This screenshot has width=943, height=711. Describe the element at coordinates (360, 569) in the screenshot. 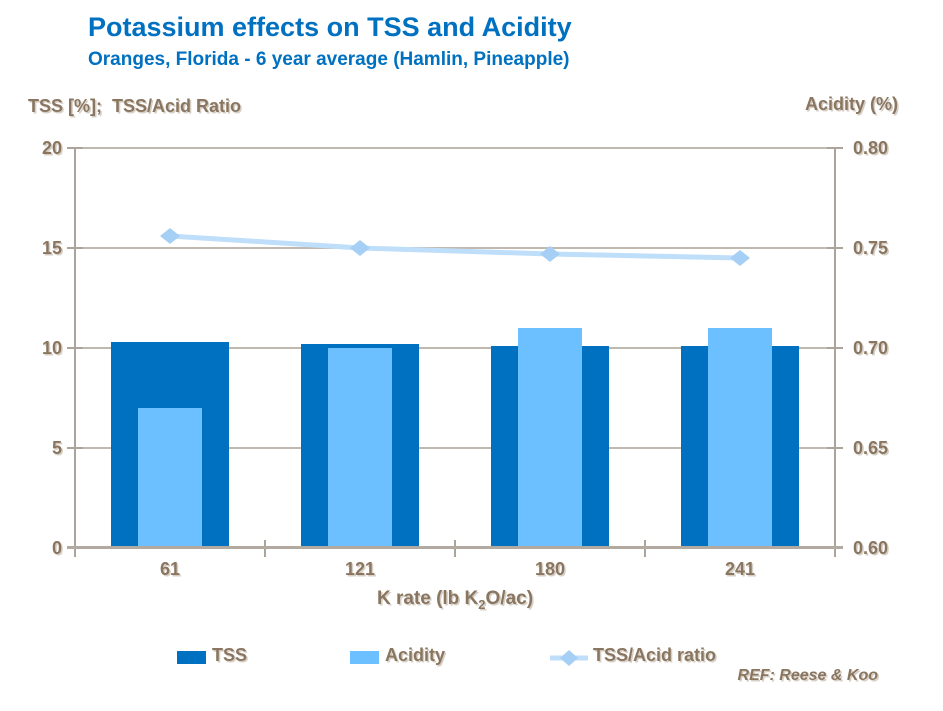

I see `x-category-label: 121` at that location.